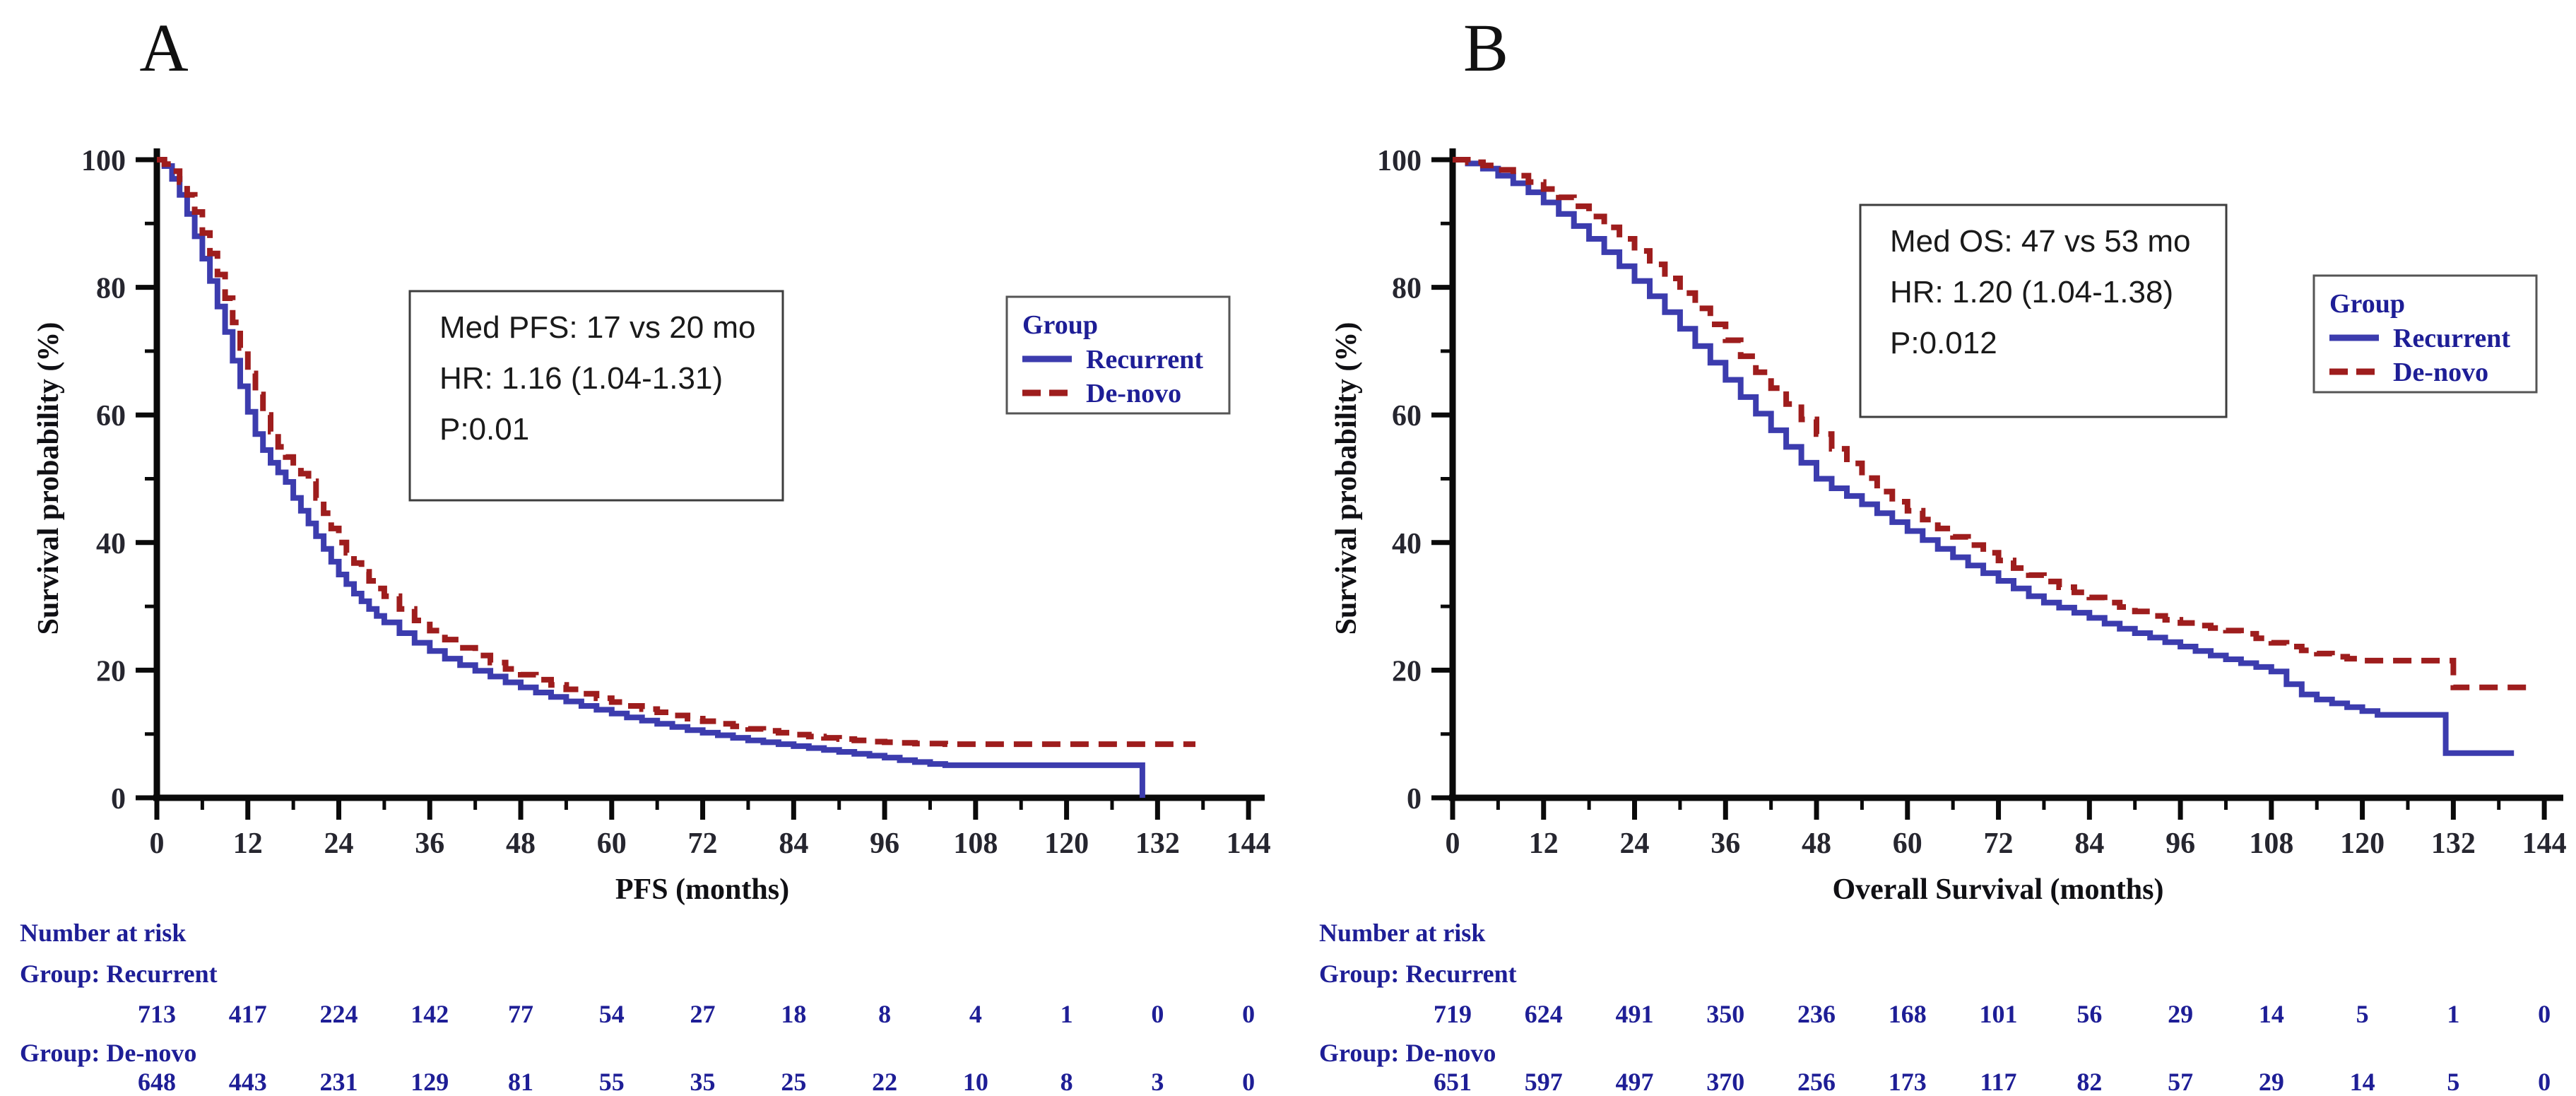 The image size is (2576, 1096). Describe the element at coordinates (702, 889) in the screenshot. I see `x-axis-title-a: PFS (months)` at that location.